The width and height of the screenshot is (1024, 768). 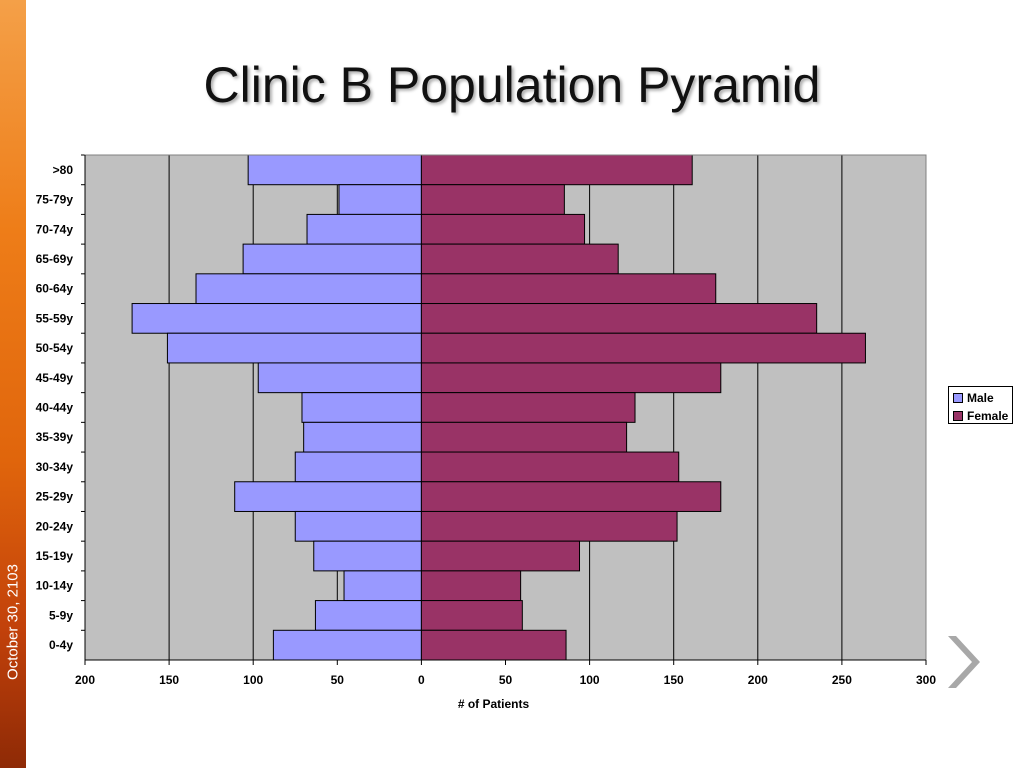 I want to click on x-tick-label: 0, so click(x=421, y=680).